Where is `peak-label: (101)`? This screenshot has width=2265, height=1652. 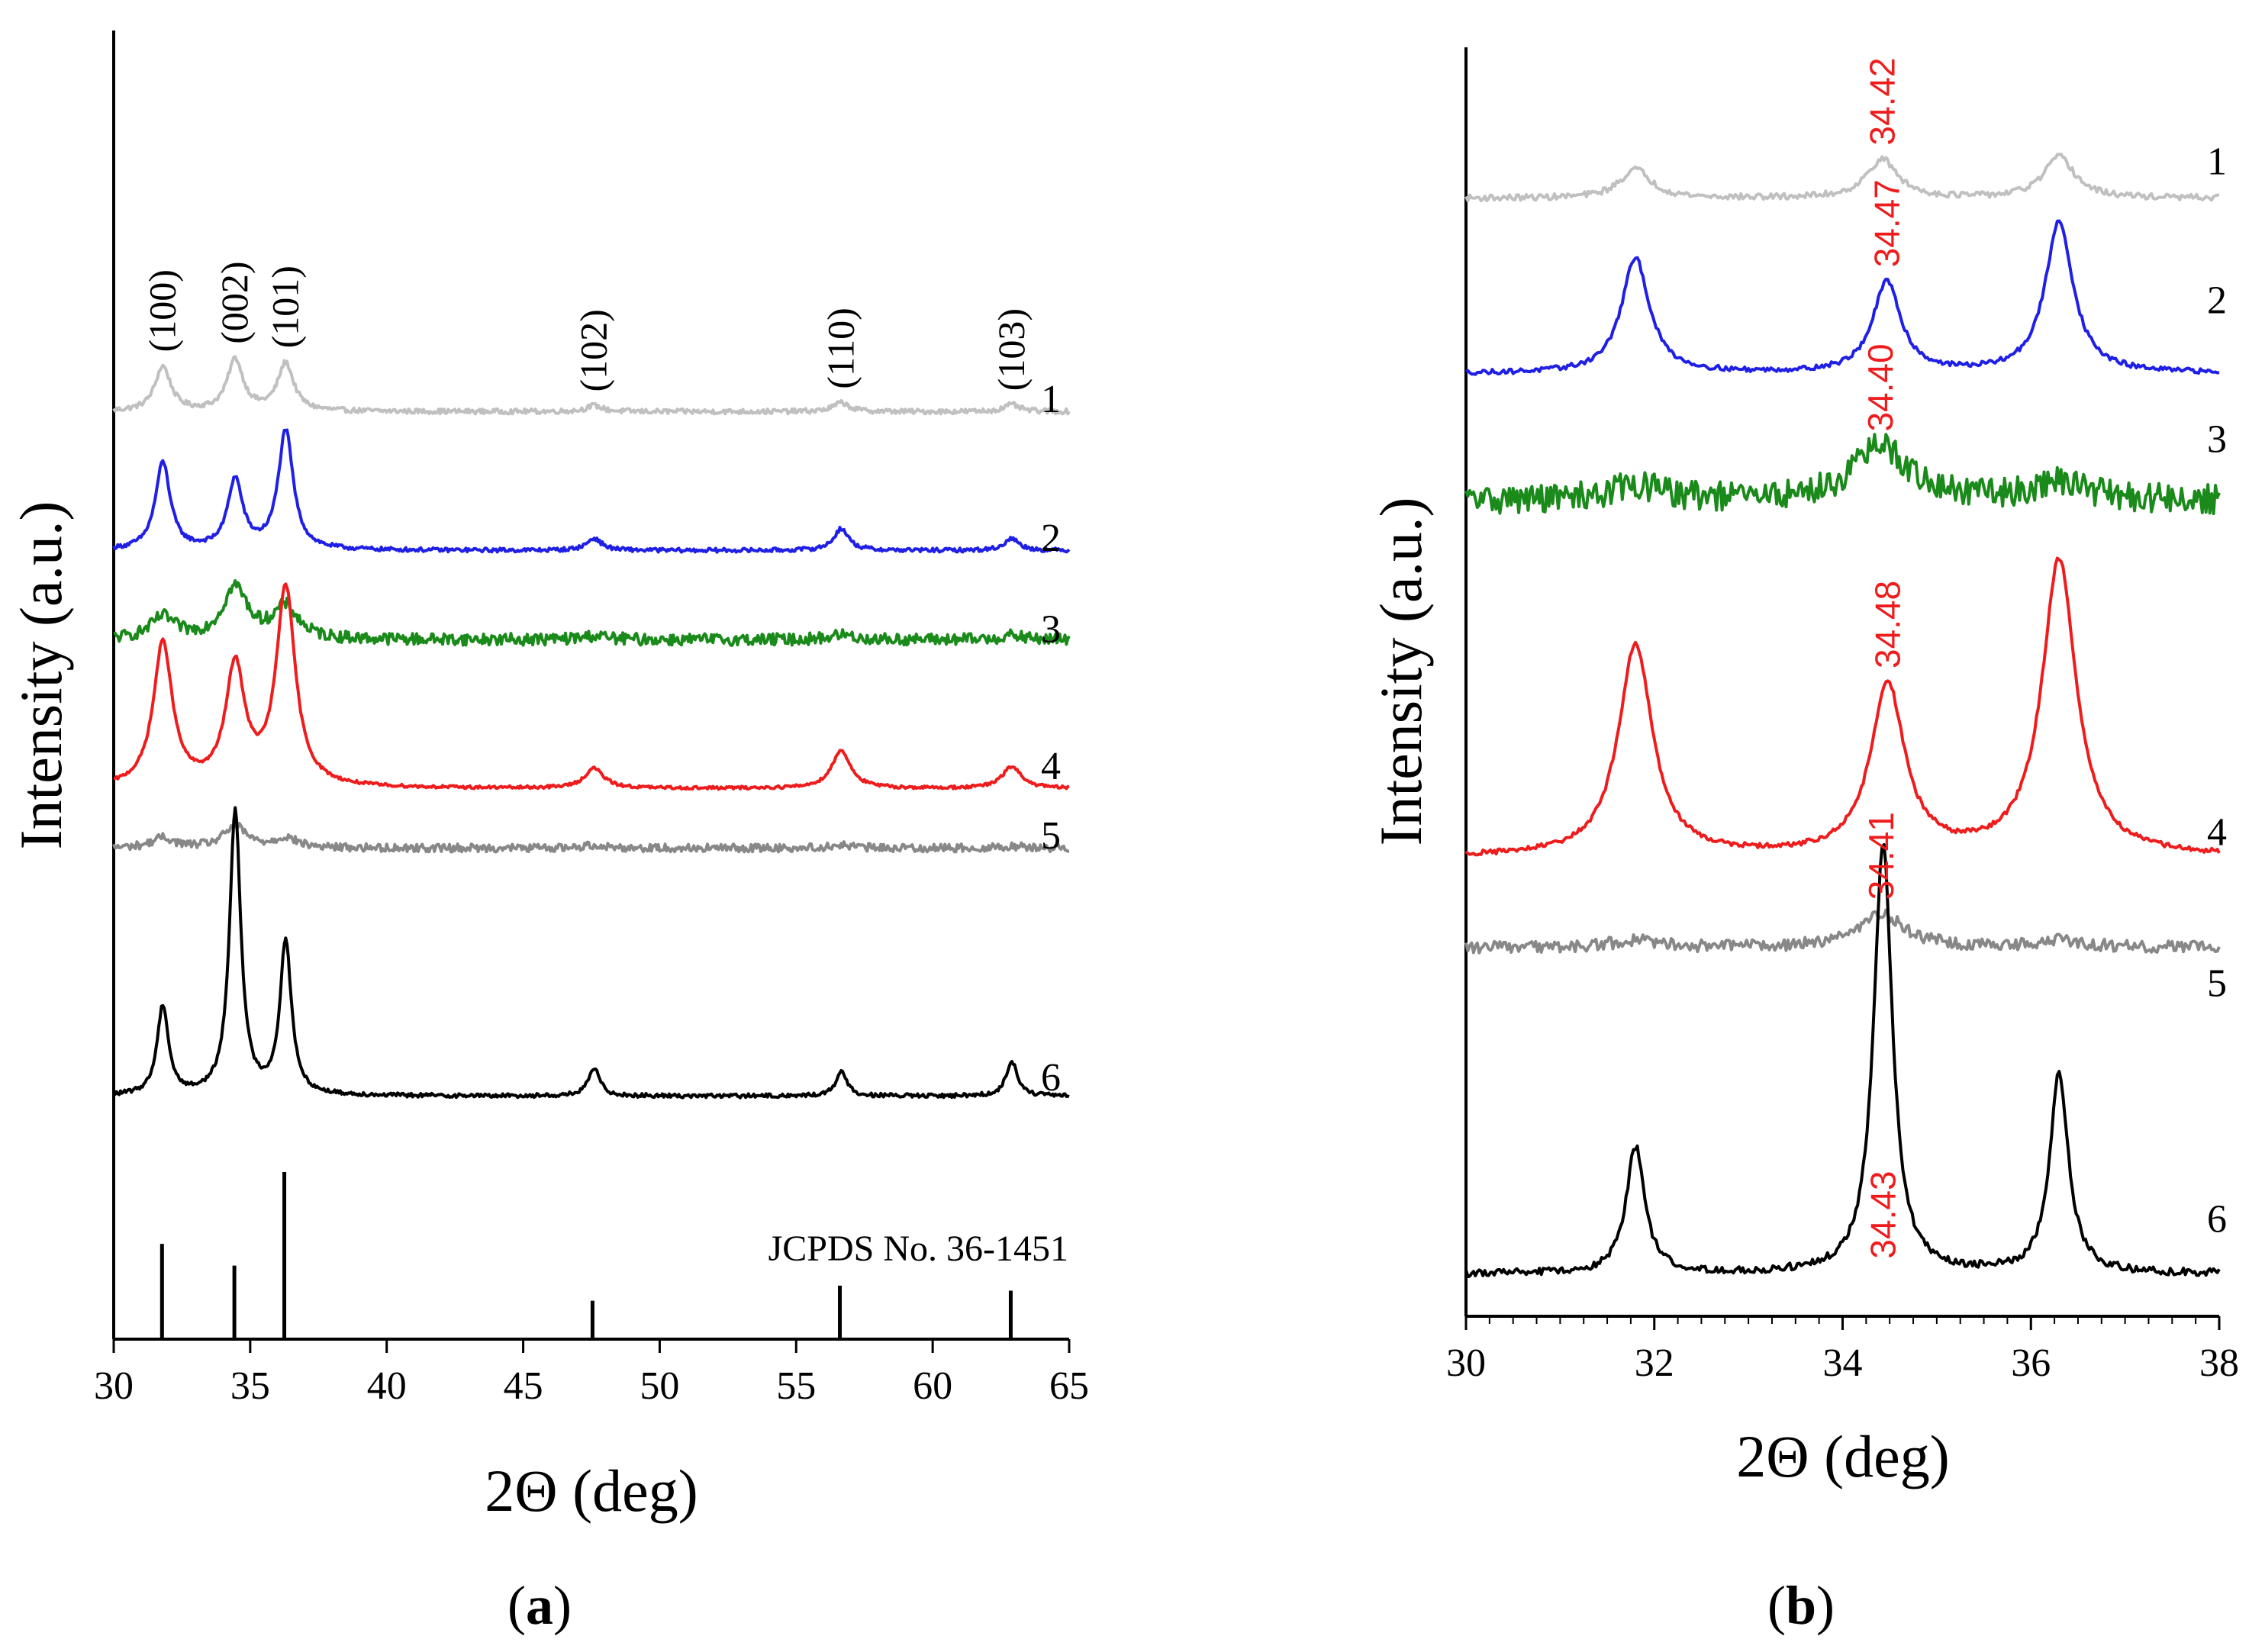 peak-label: (101) is located at coordinates (284, 307).